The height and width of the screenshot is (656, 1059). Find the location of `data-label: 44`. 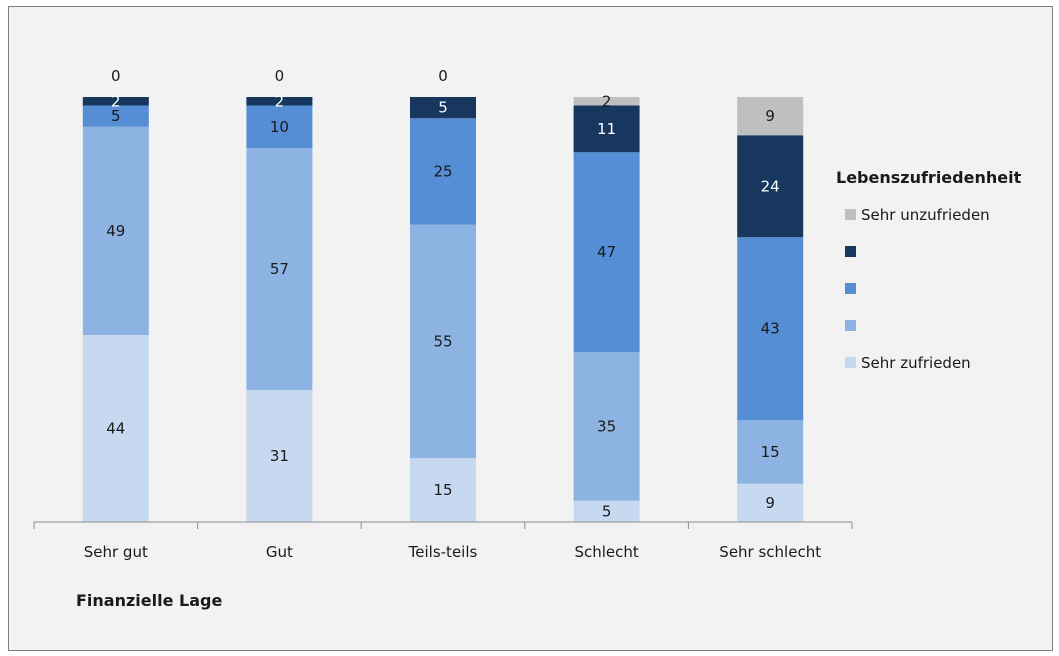

data-label: 44 is located at coordinates (115, 429).